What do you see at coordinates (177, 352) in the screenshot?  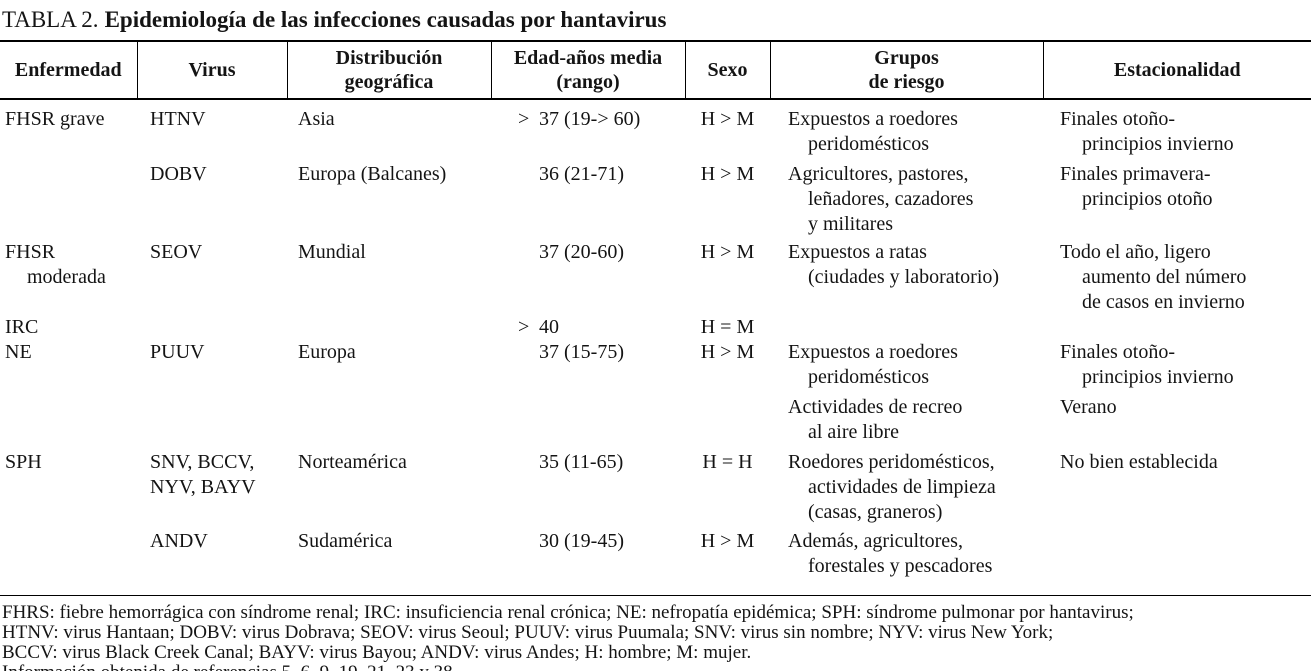 I see `cell-virus: PUUV` at bounding box center [177, 352].